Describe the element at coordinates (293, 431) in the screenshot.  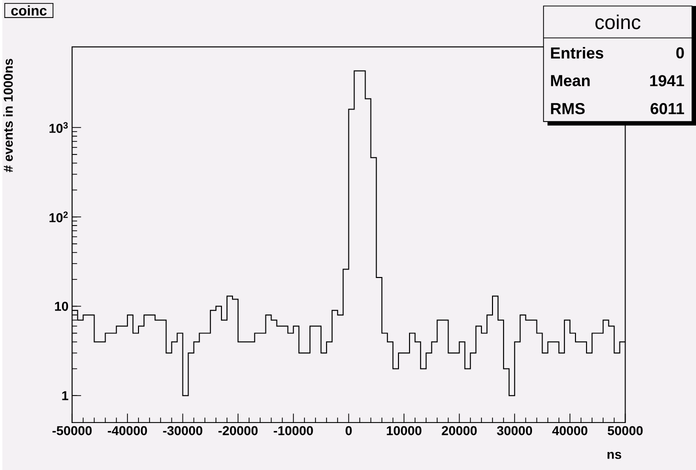
I see `x-tick-label: -10000` at that location.